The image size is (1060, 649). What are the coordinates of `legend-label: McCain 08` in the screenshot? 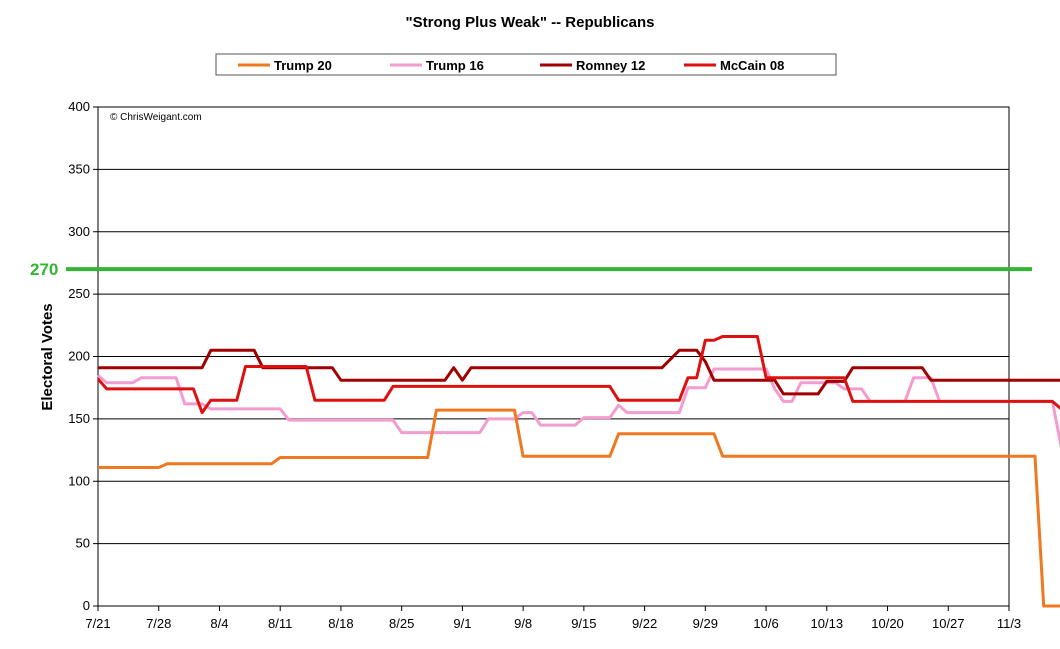 It's located at (752, 65).